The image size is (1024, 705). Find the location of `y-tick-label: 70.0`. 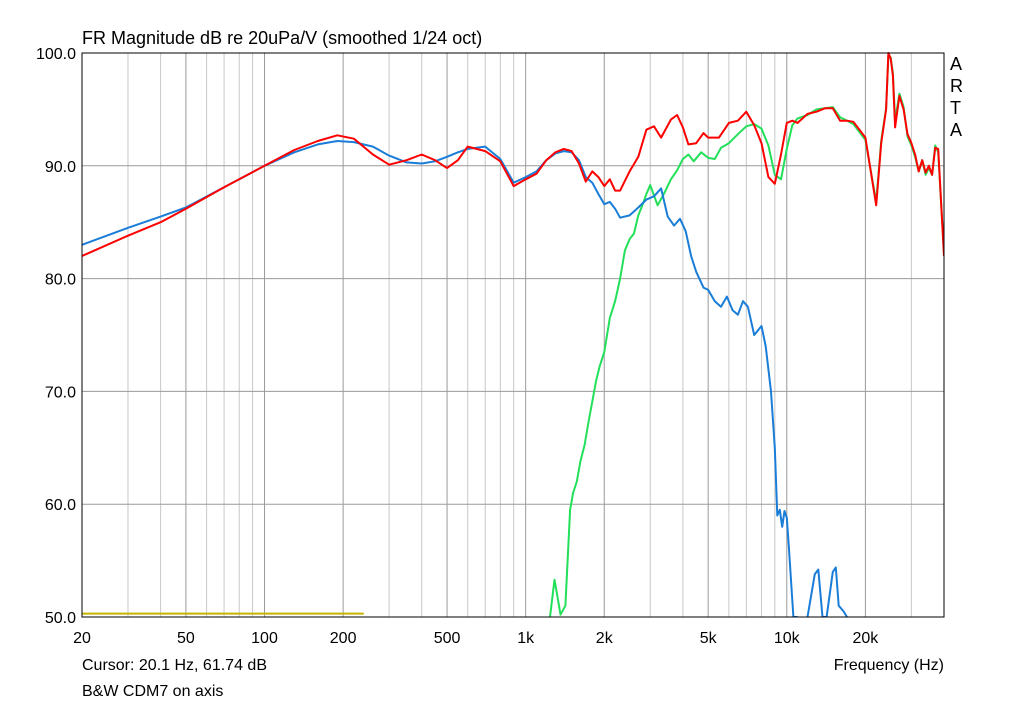

y-tick-label: 70.0 is located at coordinates (60, 392).